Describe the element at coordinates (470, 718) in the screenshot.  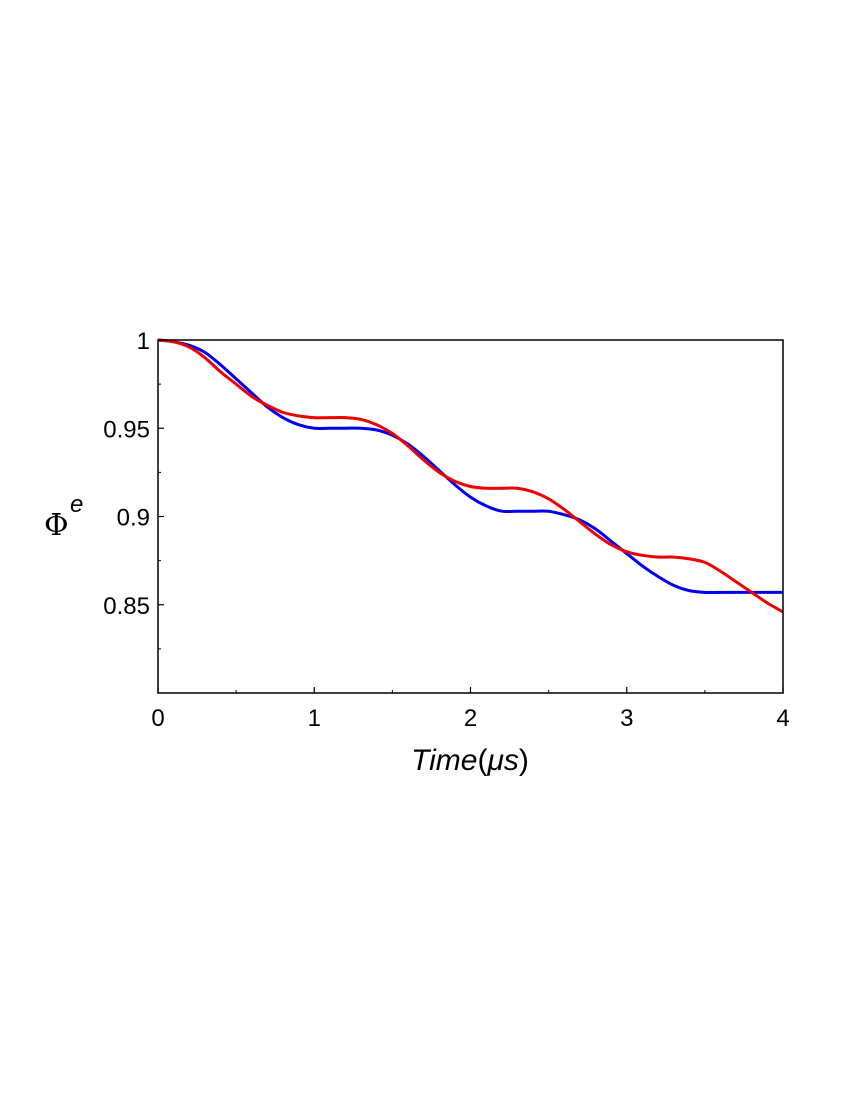
I see `x-tick-label: 2` at that location.